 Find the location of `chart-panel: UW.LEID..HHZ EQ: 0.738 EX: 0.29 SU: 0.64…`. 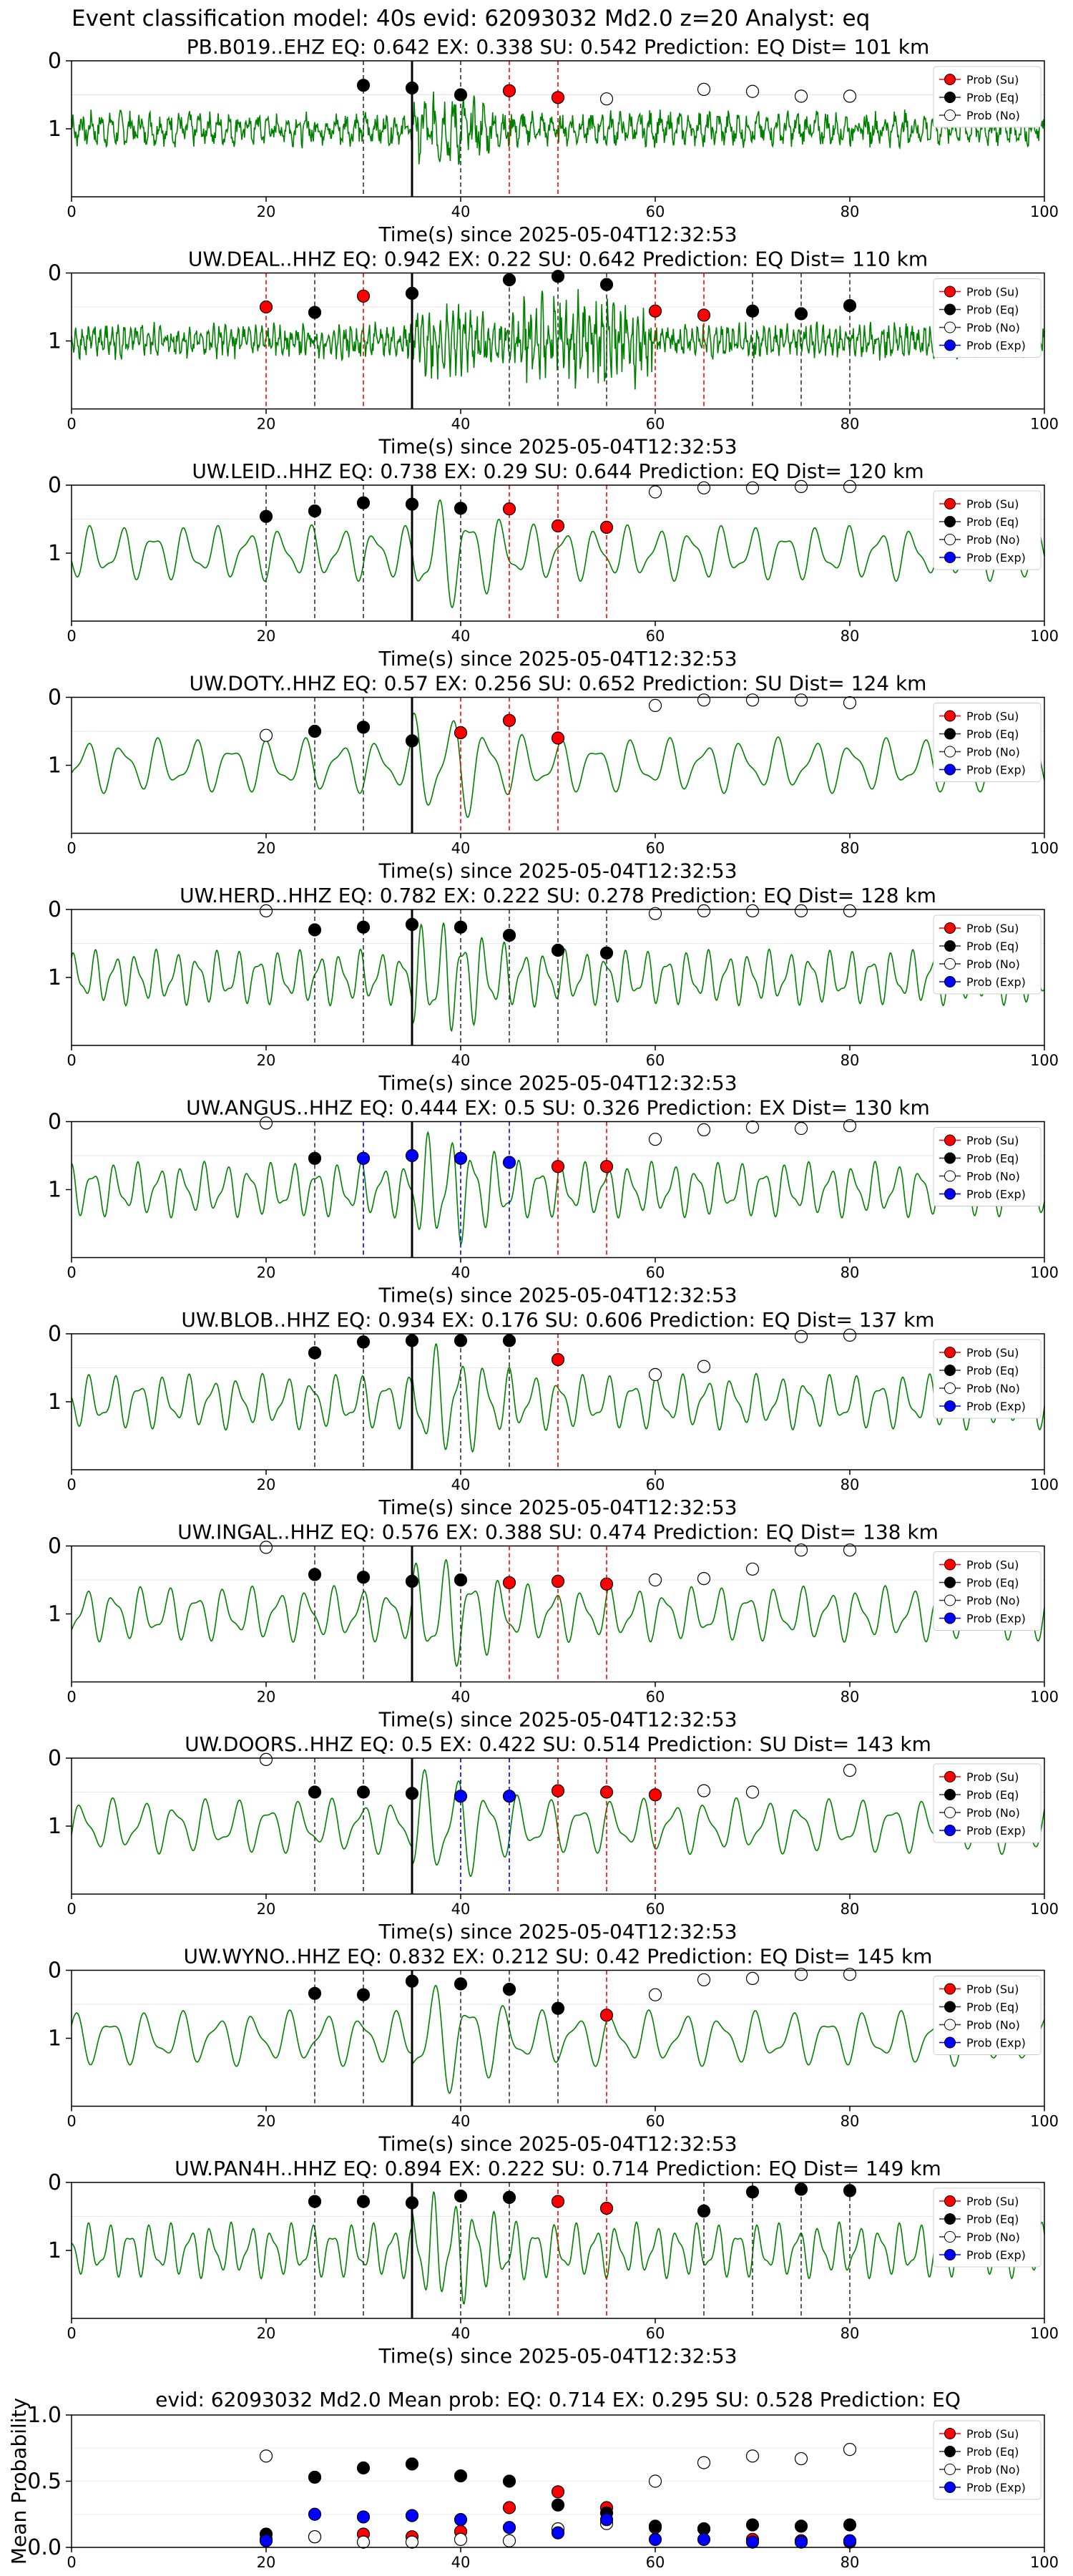

chart-panel: UW.LEID..HHZ EQ: 0.738 EX: 0.29 SU: 0.64… is located at coordinates (553, 564).